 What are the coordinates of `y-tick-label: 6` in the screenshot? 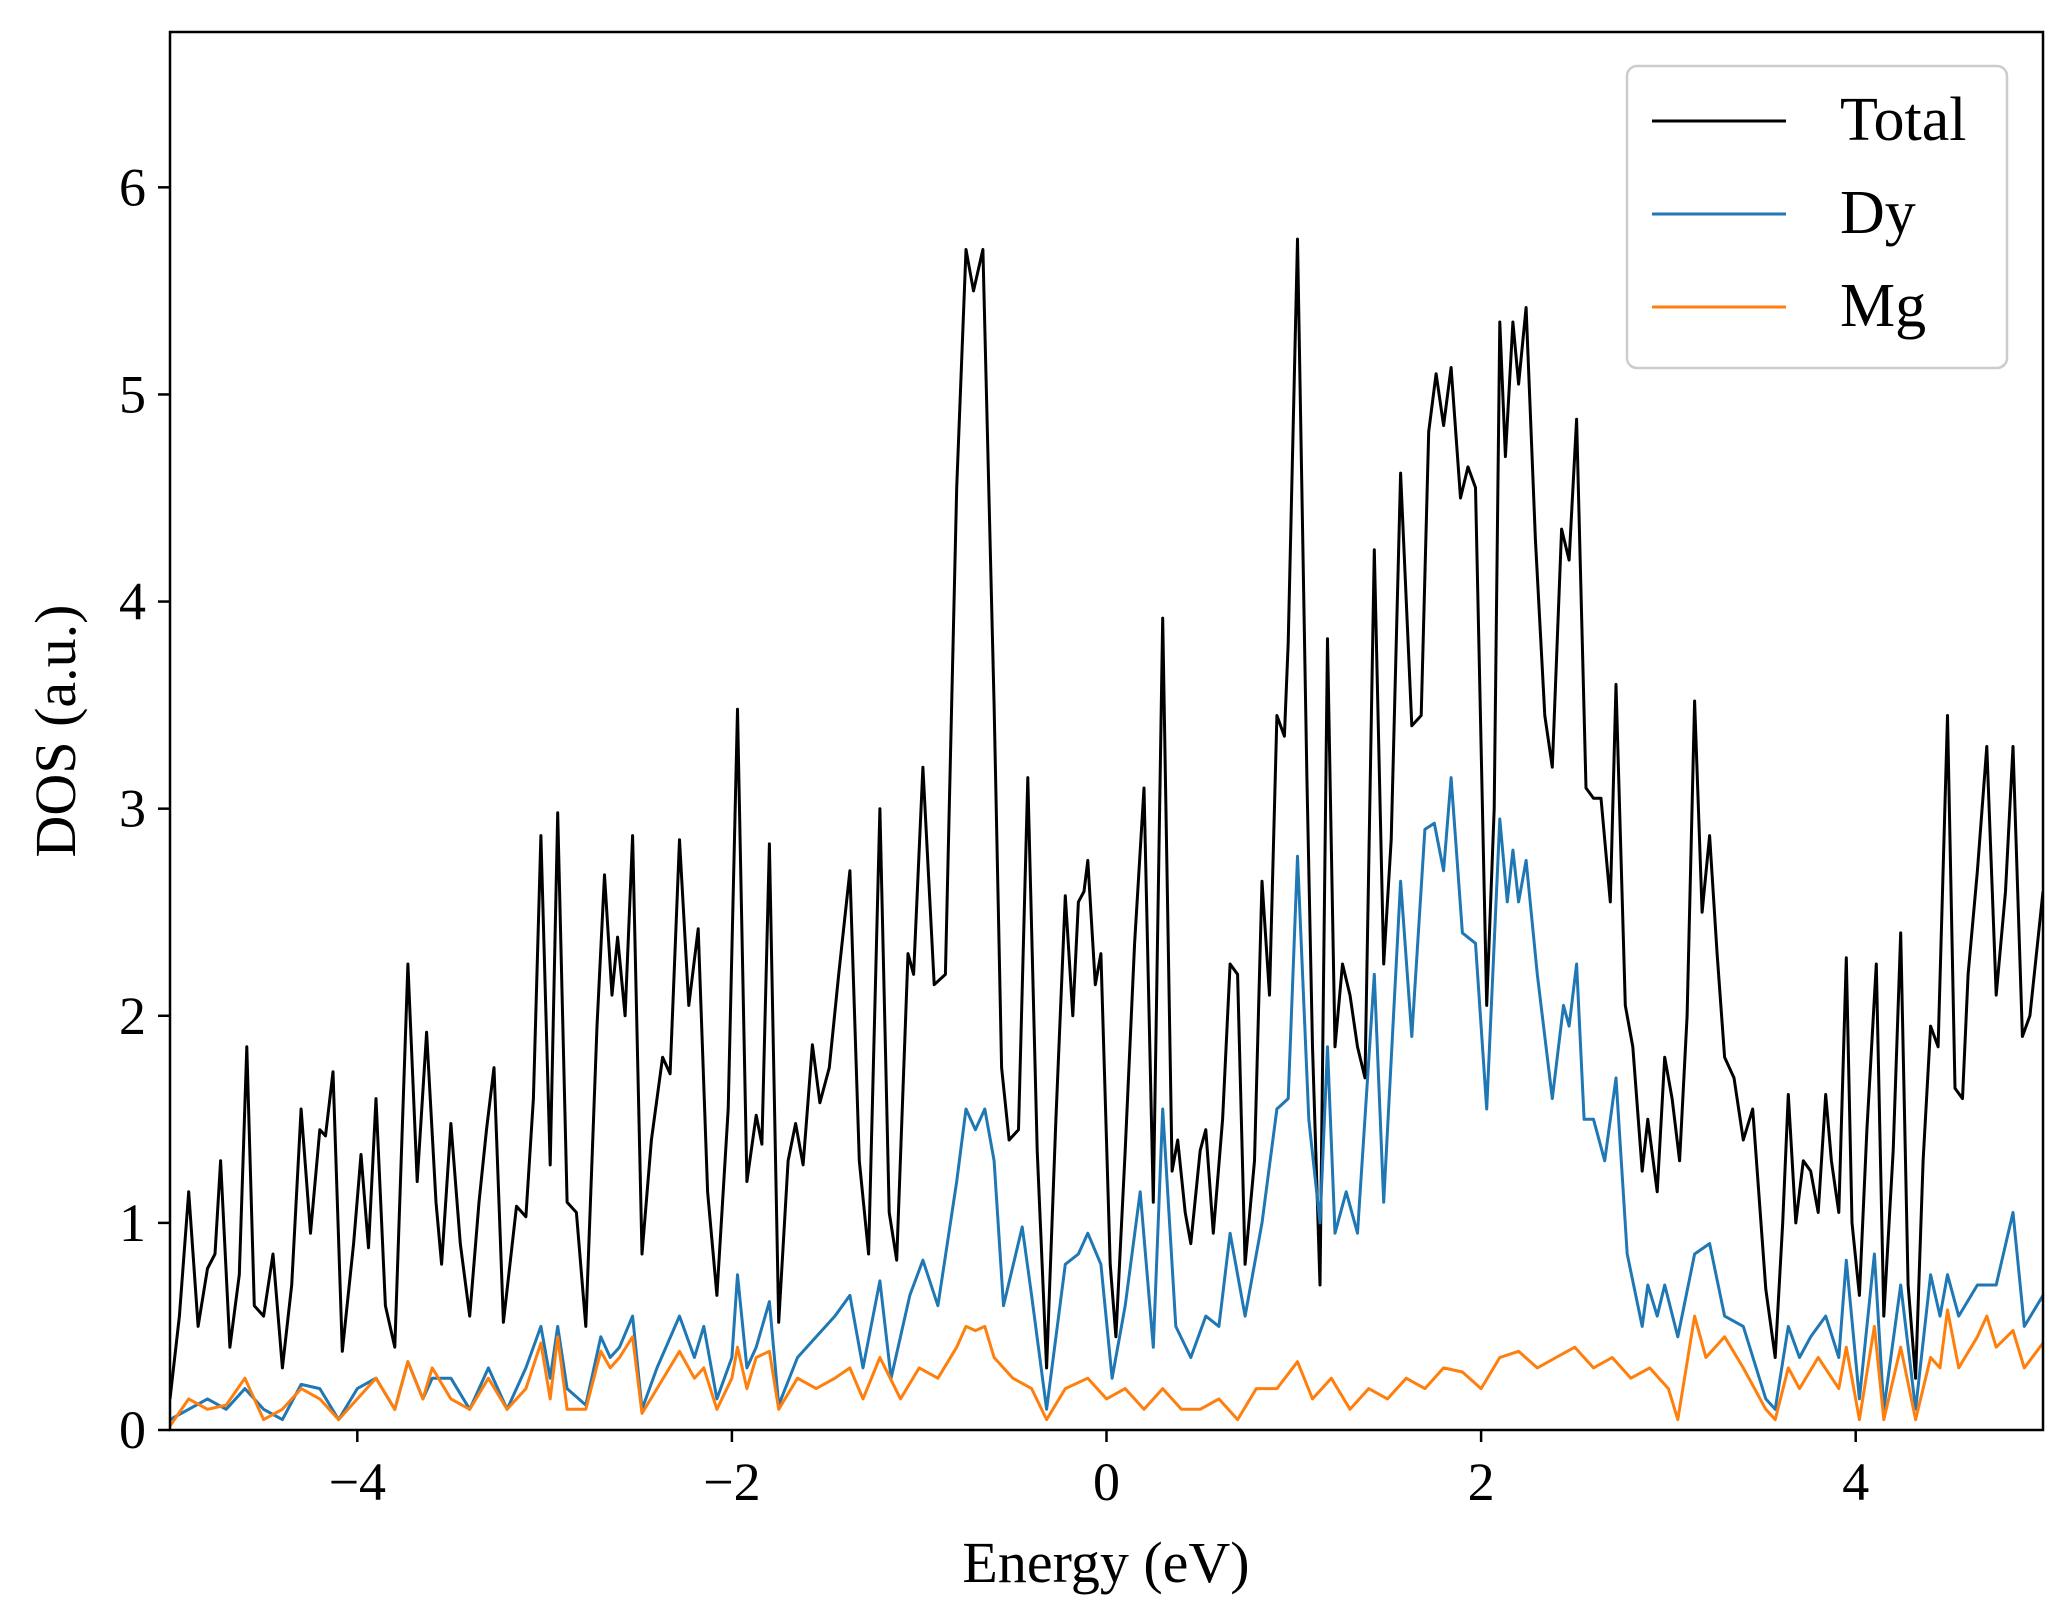 It's located at (132, 187).